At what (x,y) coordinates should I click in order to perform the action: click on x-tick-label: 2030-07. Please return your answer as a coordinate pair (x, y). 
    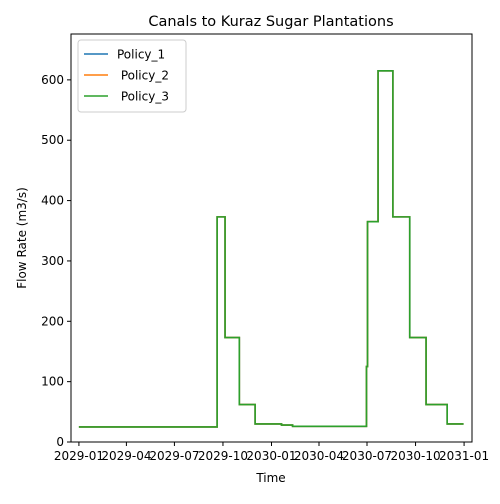
    Looking at the image, I should click on (367, 456).